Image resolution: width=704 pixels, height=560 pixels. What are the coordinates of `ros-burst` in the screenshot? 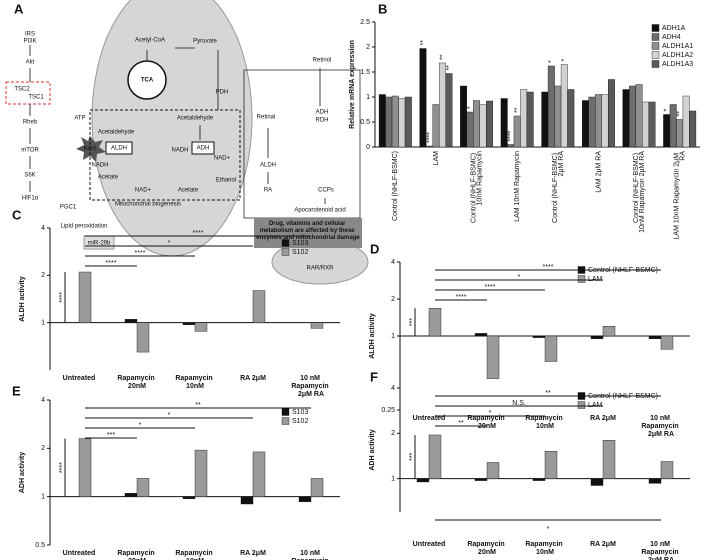 It's located at (91, 149).